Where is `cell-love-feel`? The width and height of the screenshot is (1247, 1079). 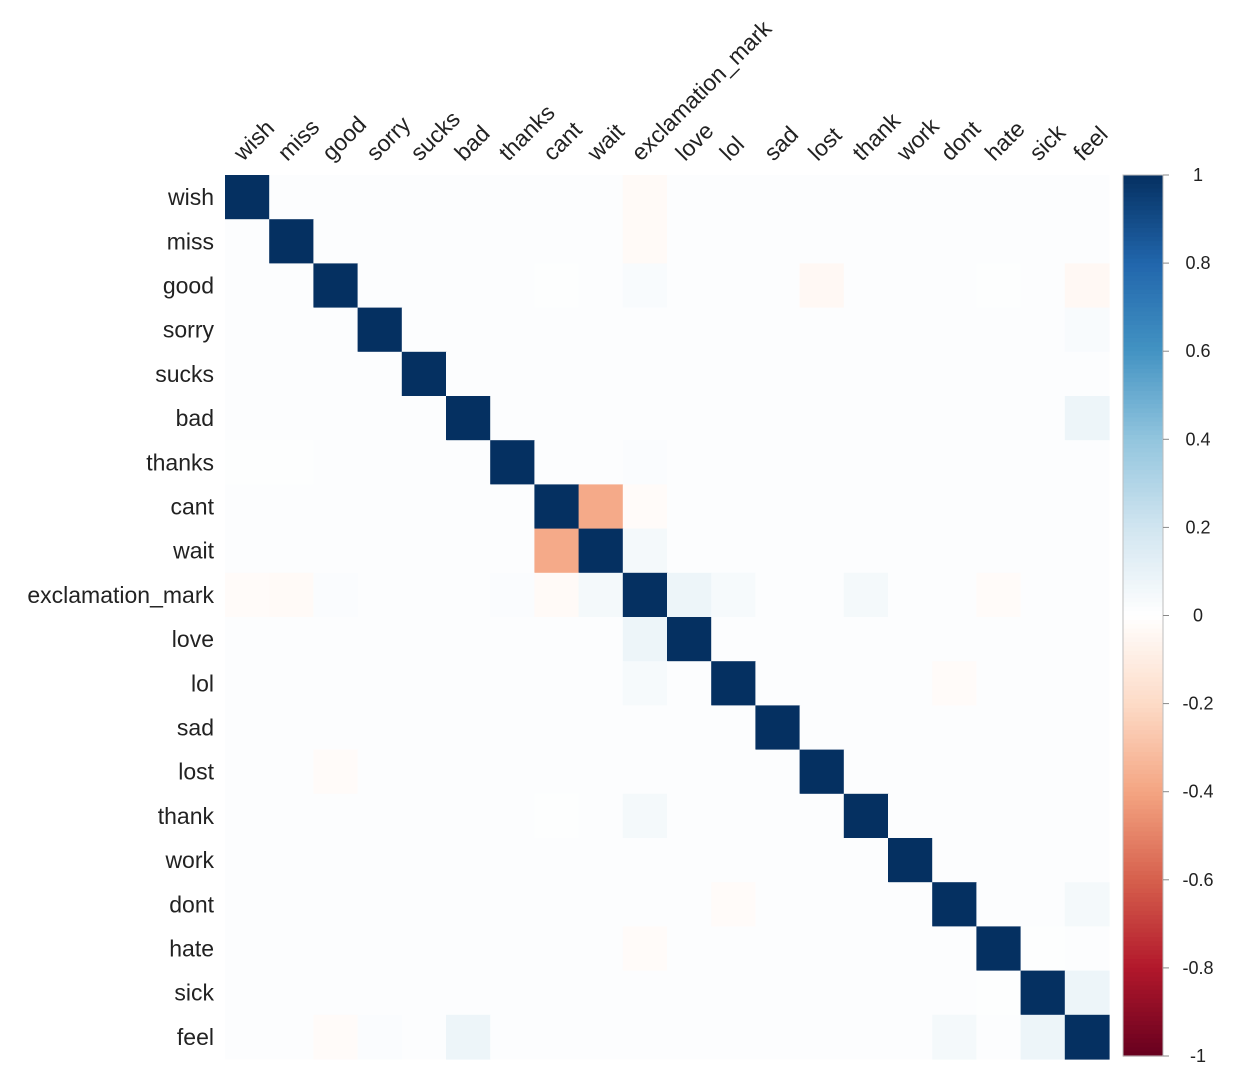 cell-love-feel is located at coordinates (1087, 639).